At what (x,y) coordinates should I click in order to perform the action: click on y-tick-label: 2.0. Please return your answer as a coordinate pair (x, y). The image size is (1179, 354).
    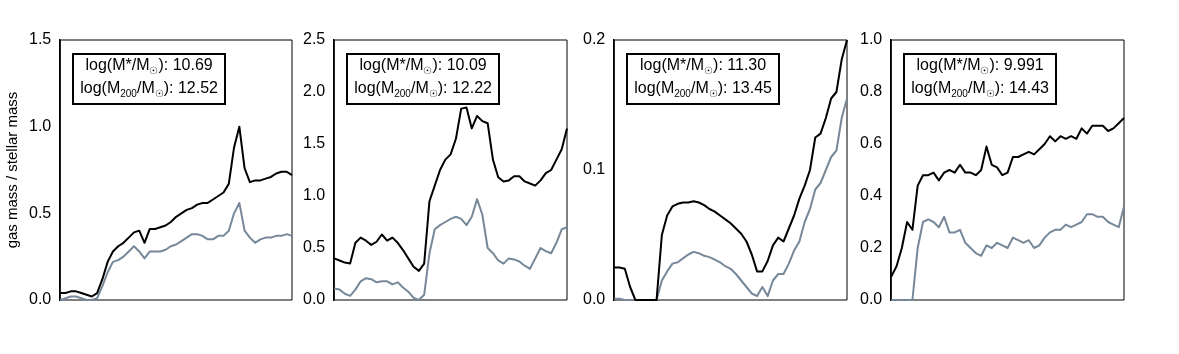
    Looking at the image, I should click on (314, 91).